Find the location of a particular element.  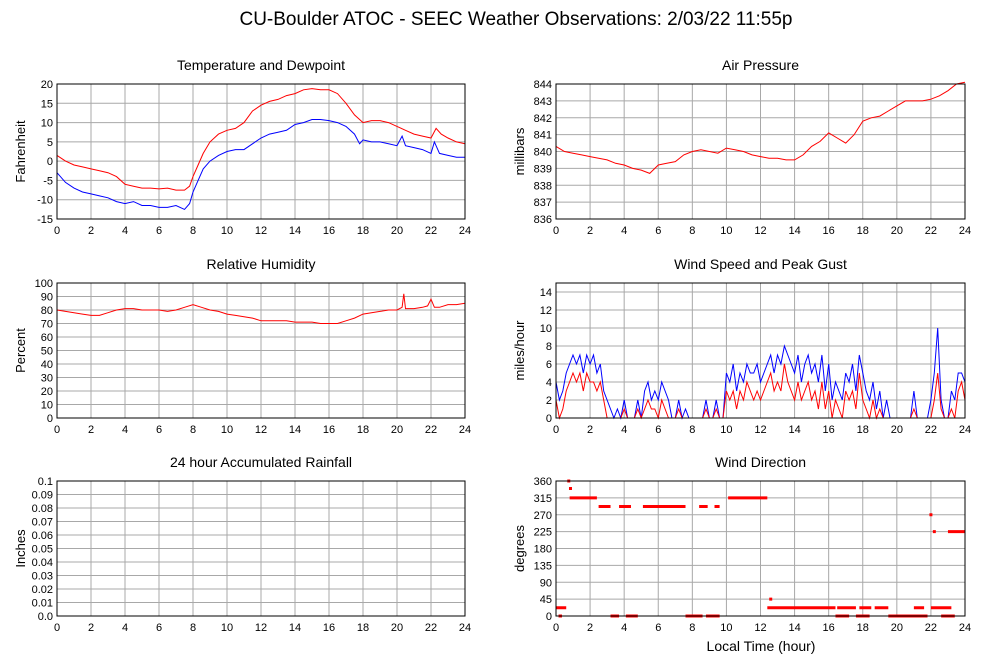

y-tick-label: 0.07 is located at coordinates (42, 523).